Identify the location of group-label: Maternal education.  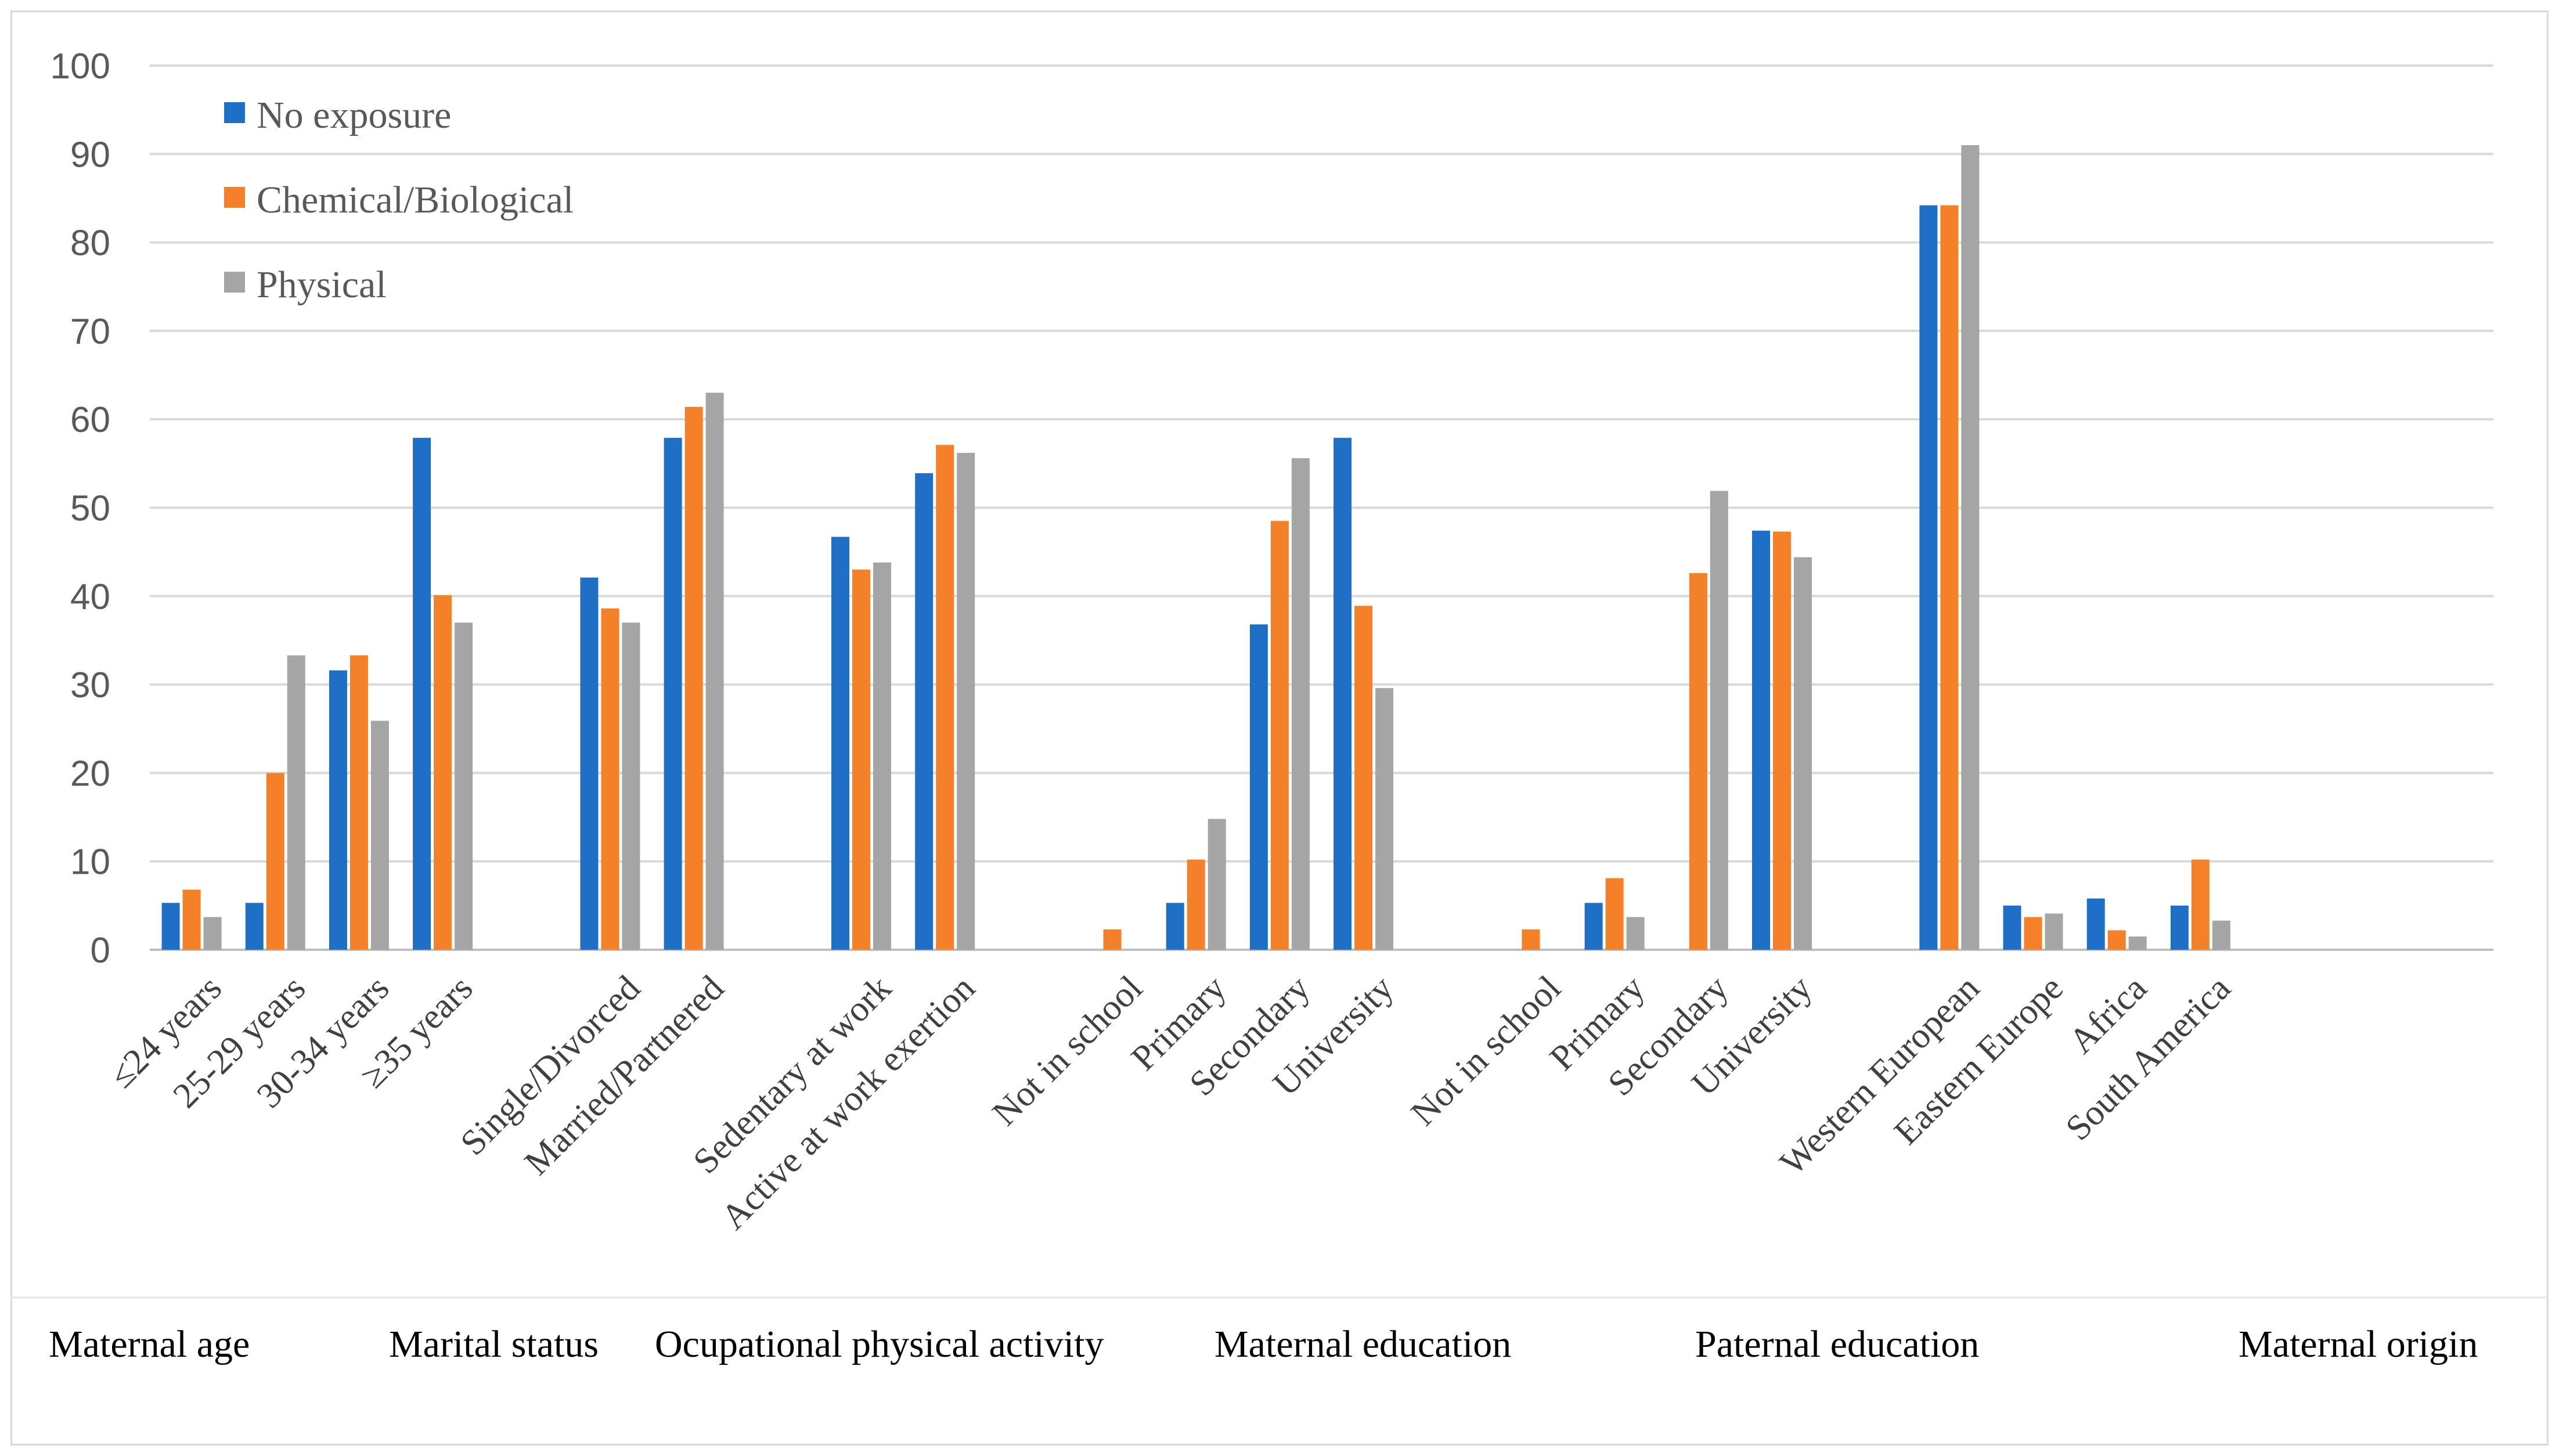
(1362, 1344).